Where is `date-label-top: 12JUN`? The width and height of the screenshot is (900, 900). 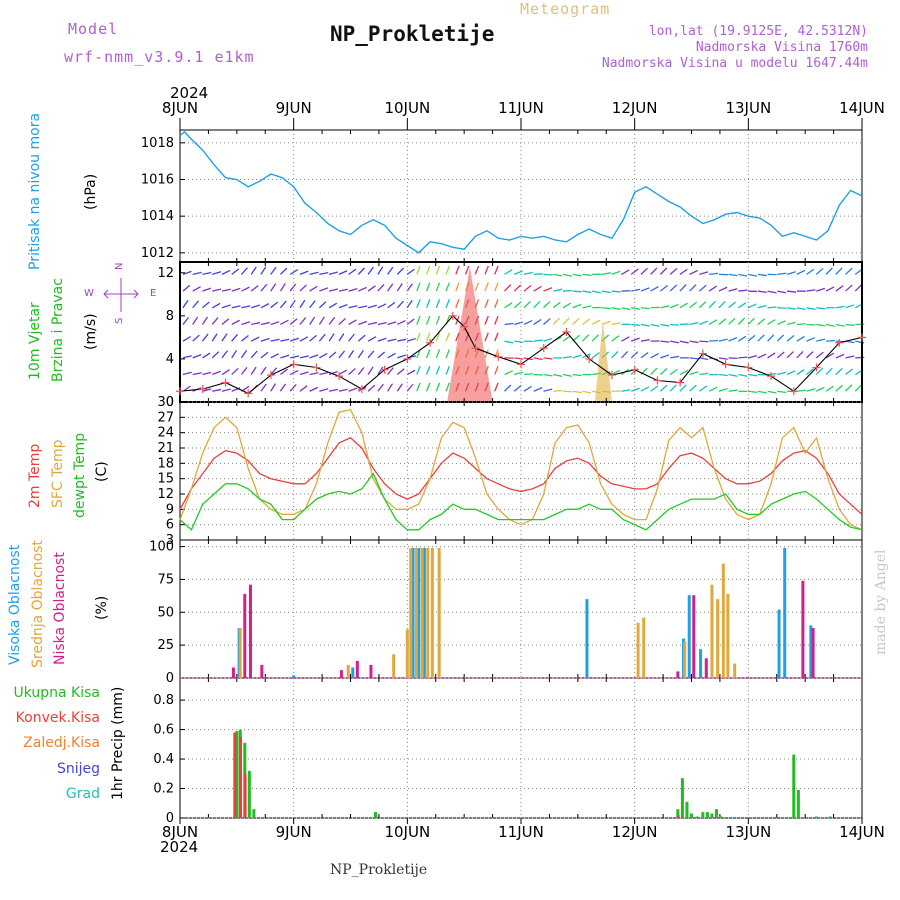
date-label-top: 12JUN is located at coordinates (635, 108).